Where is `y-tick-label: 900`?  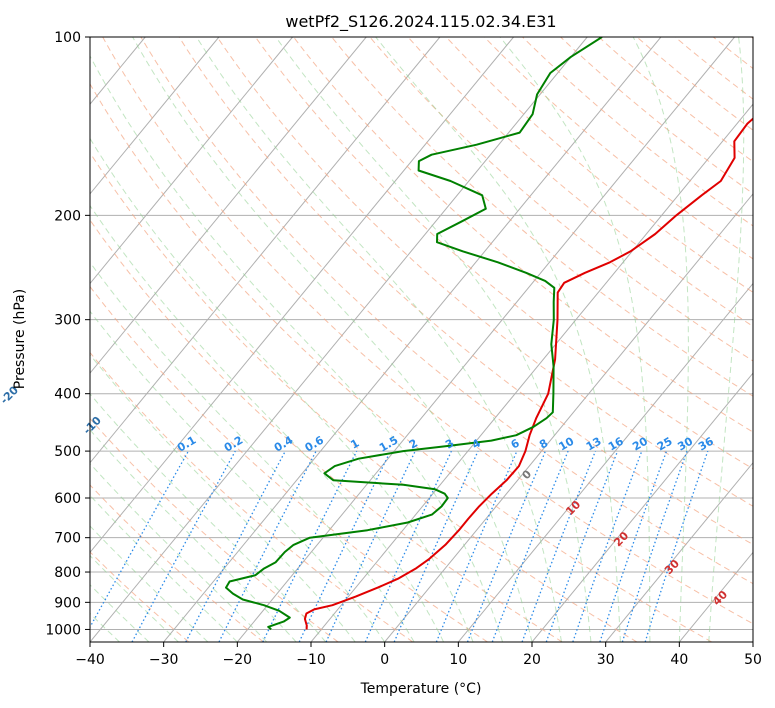
y-tick-label: 900 is located at coordinates (67, 603).